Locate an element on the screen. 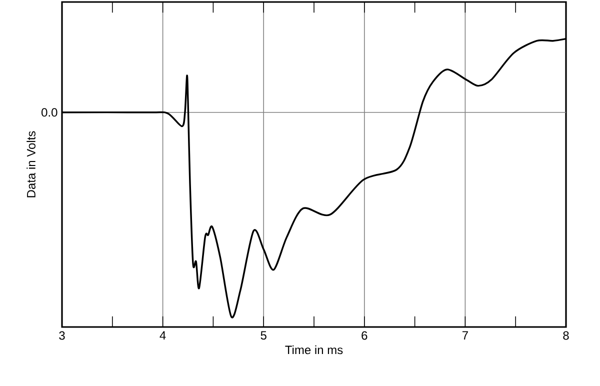 The image size is (600, 386). x-tick-label: 5 is located at coordinates (263, 335).